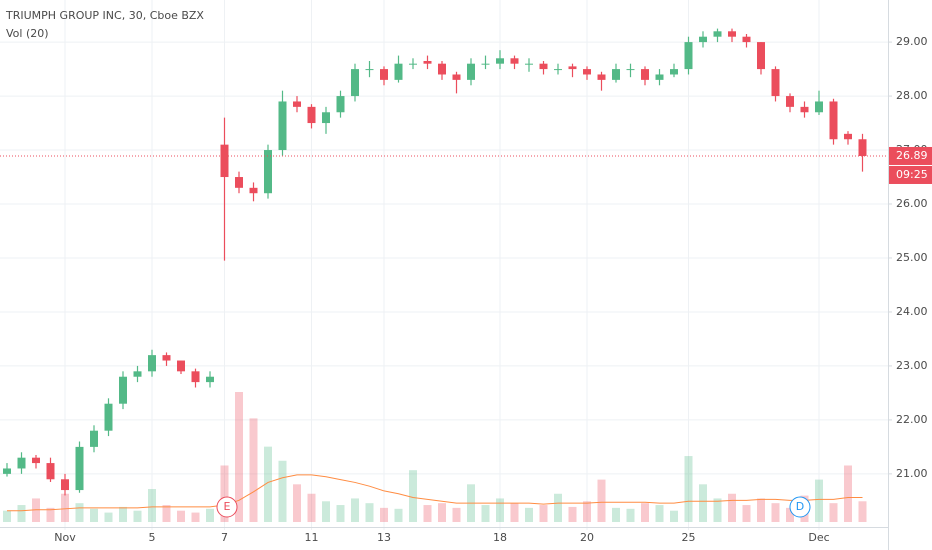 The height and width of the screenshot is (550, 932). I want to click on x-tick-label: 25, so click(689, 537).